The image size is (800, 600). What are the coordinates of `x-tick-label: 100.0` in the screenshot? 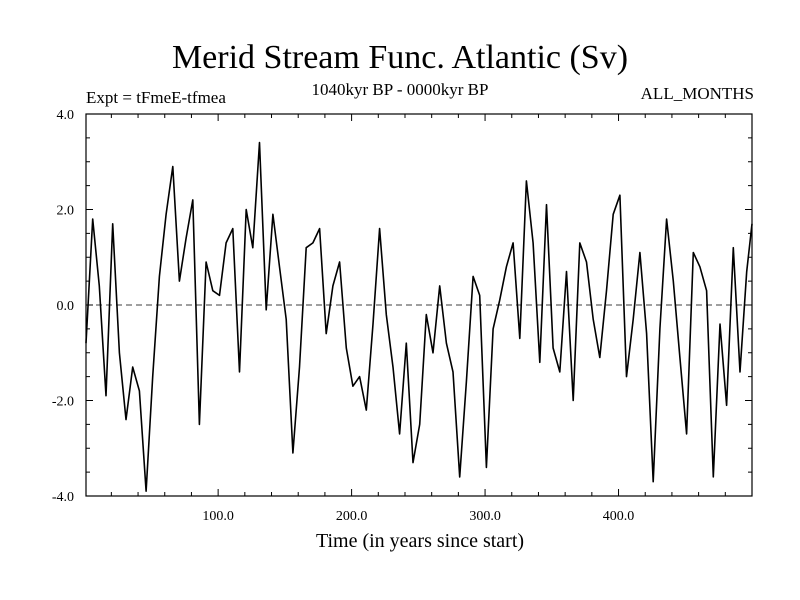 It's located at (218, 516).